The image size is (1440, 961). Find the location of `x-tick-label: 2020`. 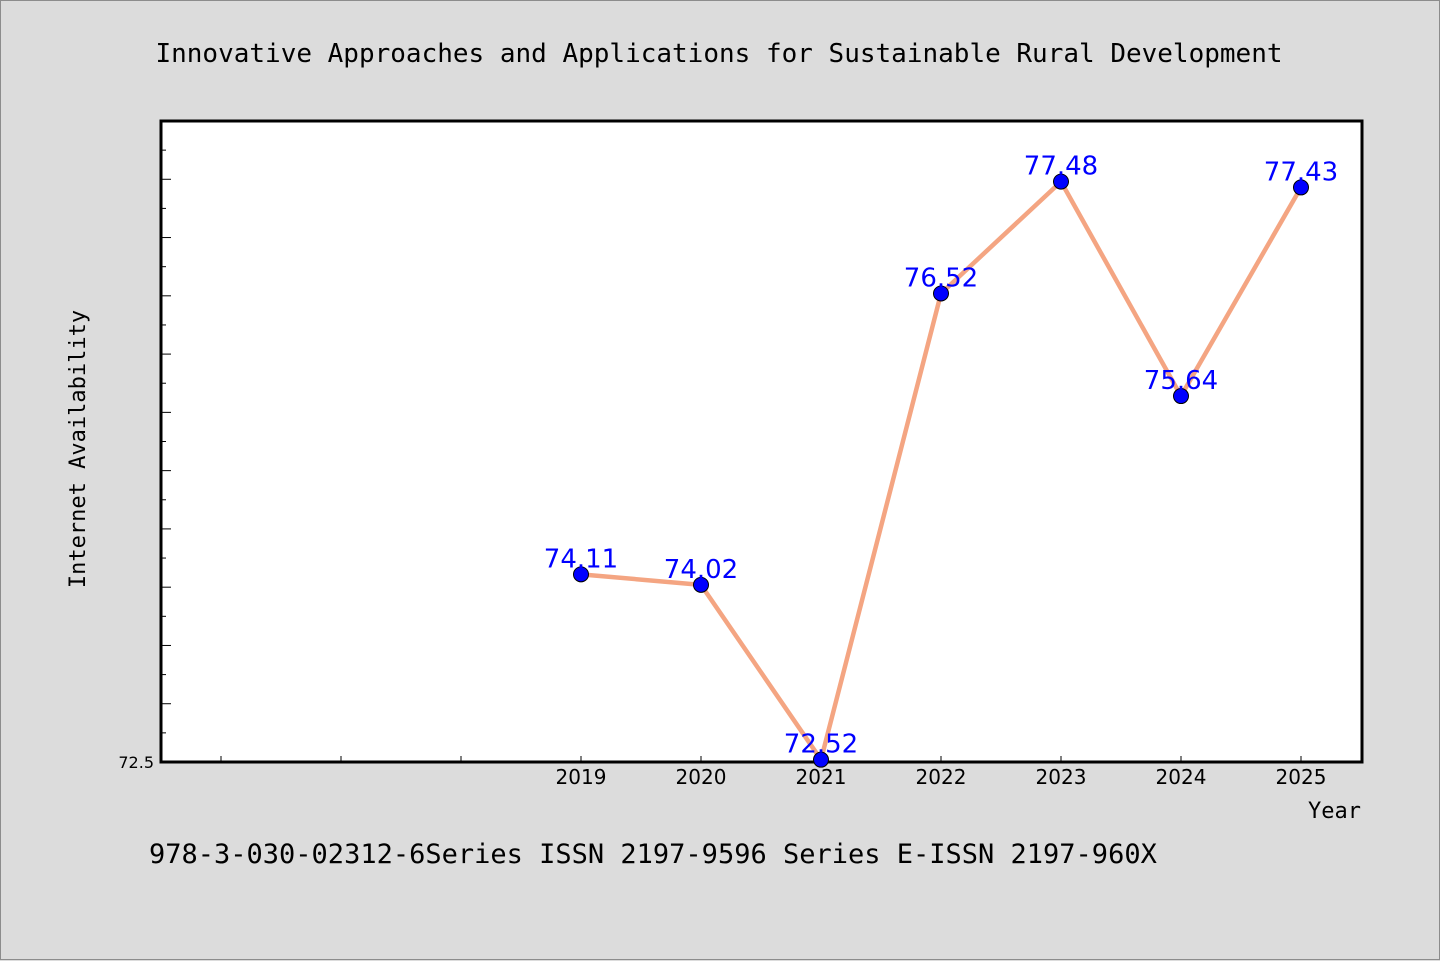

x-tick-label: 2020 is located at coordinates (701, 777).